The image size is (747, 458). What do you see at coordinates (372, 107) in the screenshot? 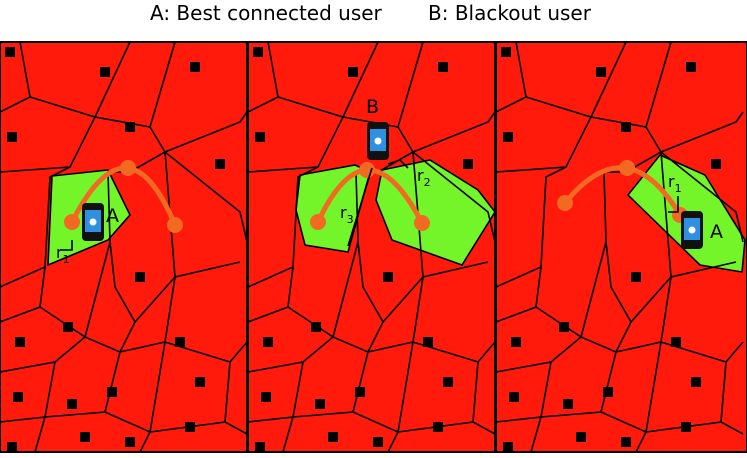
I see `user-label: B` at bounding box center [372, 107].